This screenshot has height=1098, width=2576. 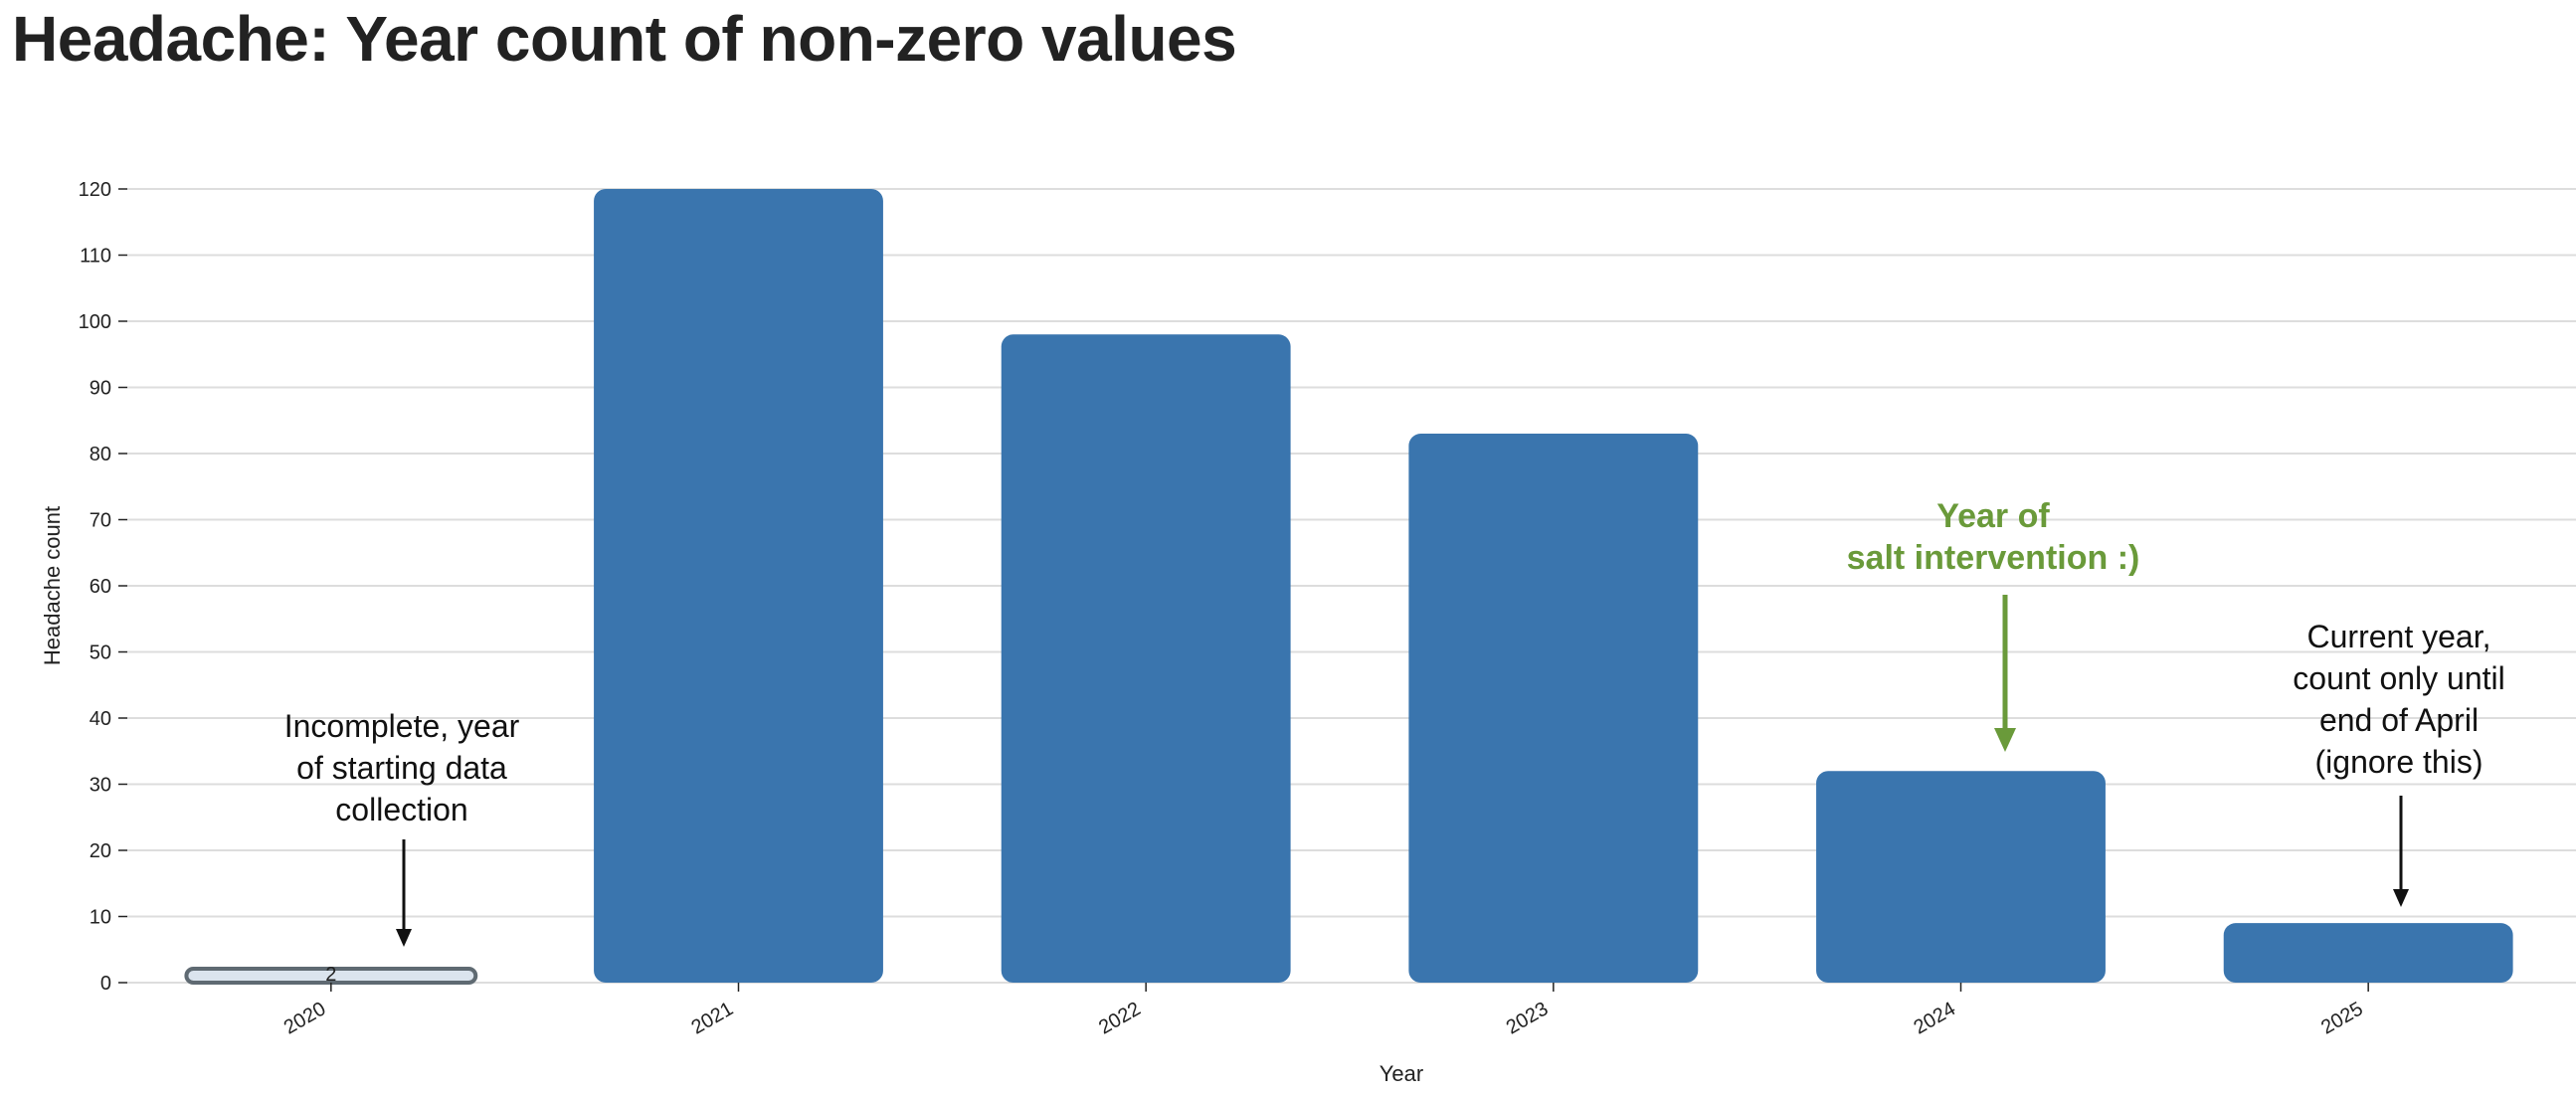 What do you see at coordinates (2401, 898) in the screenshot?
I see `annotation-arrowhead-2025` at bounding box center [2401, 898].